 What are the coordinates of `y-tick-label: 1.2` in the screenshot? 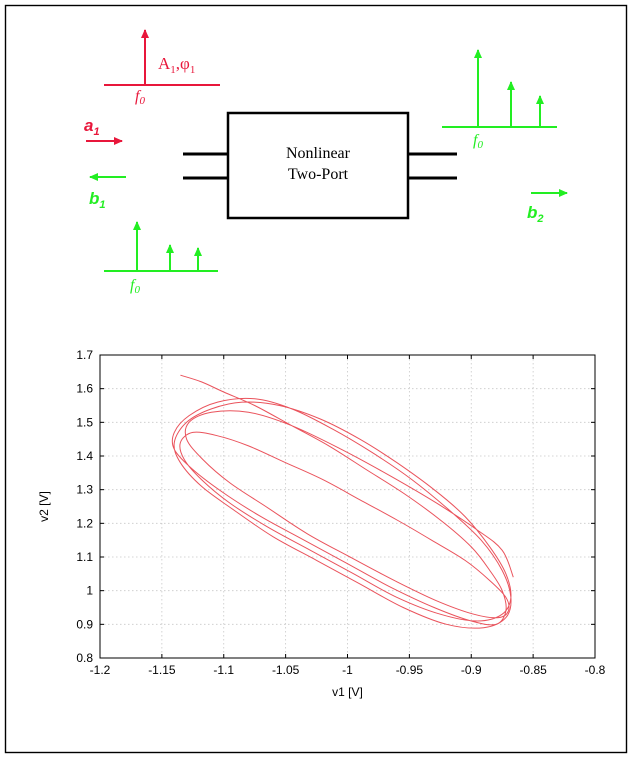 It's located at (84, 523).